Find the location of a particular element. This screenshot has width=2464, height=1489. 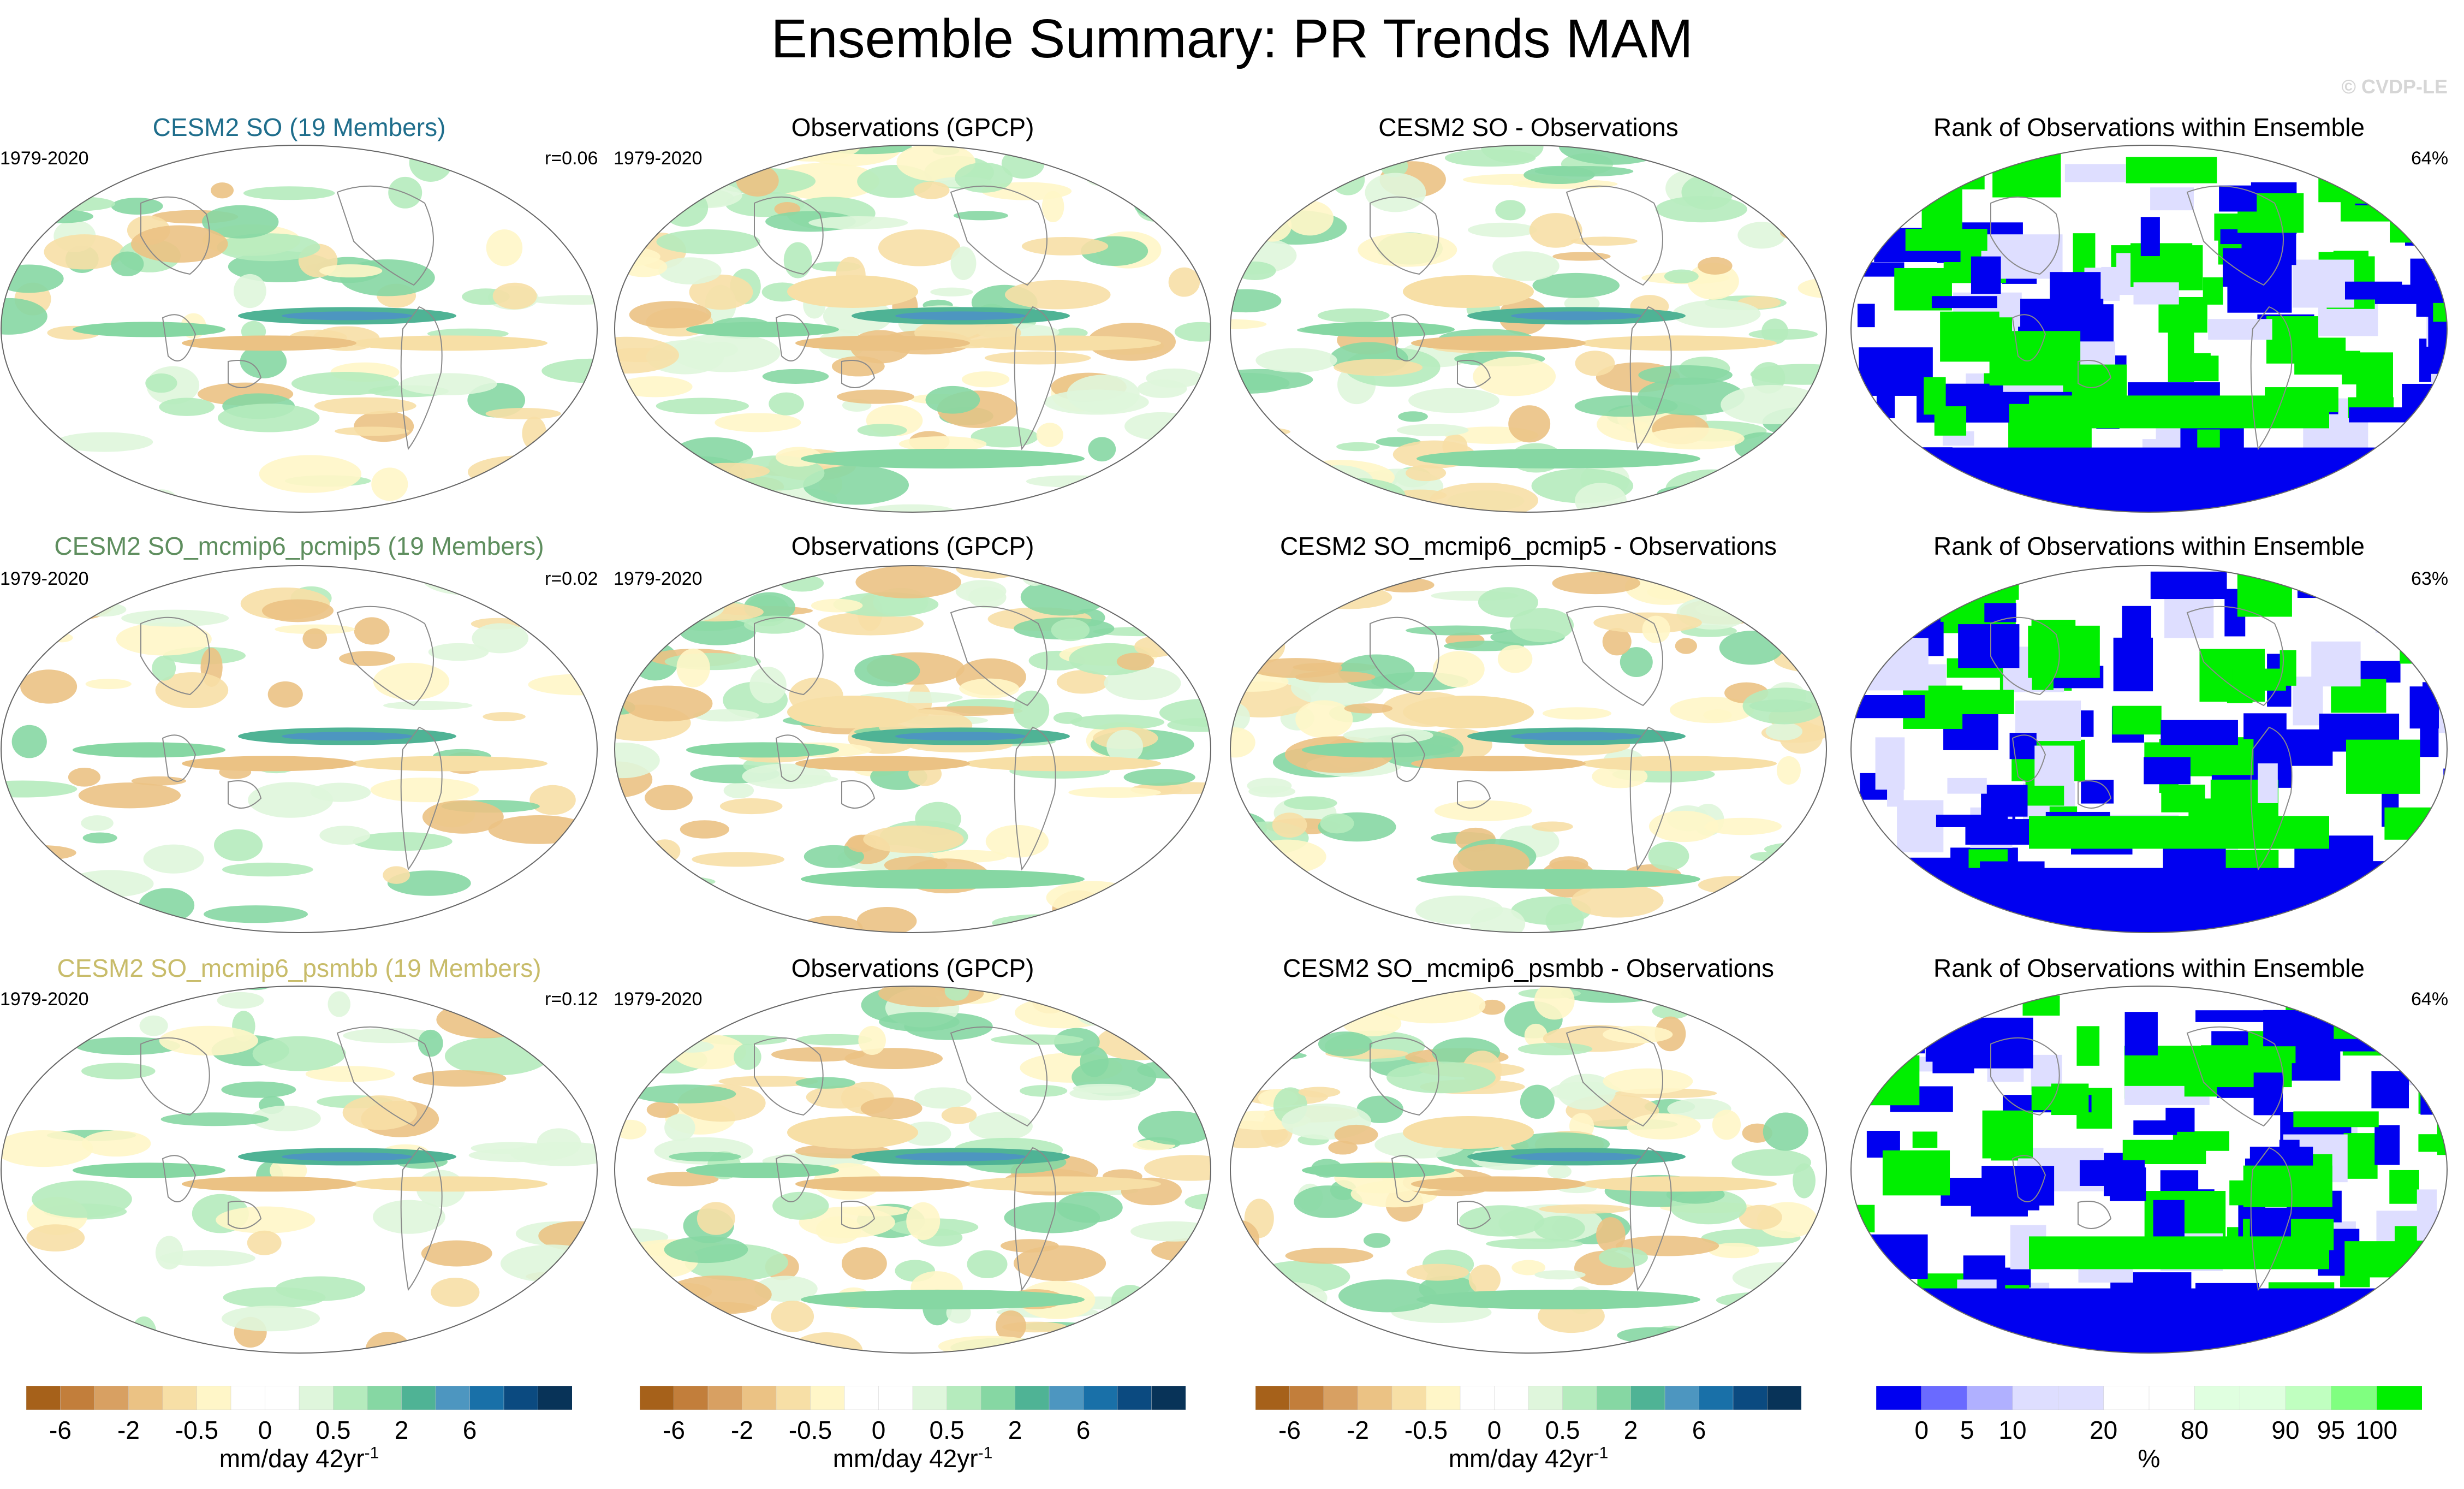

colorbar-tick-label: 0 is located at coordinates (265, 1430).